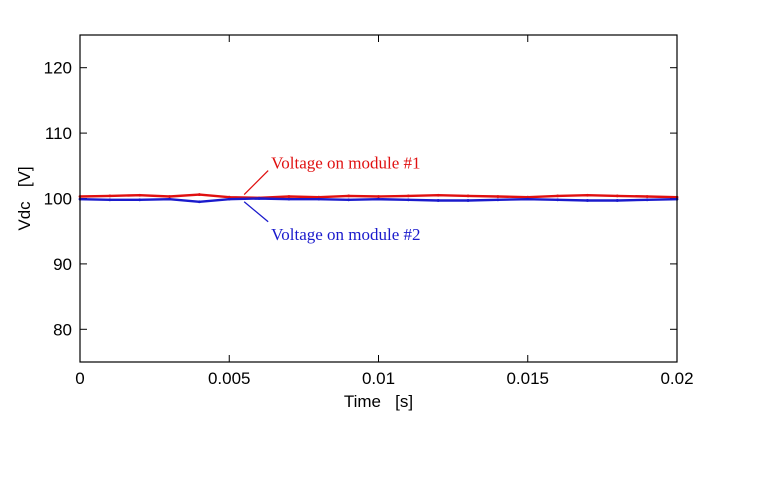 Image resolution: width=762 pixels, height=496 pixels. Describe the element at coordinates (345, 234) in the screenshot. I see `annotation-2-label: Voltage on module #2` at that location.